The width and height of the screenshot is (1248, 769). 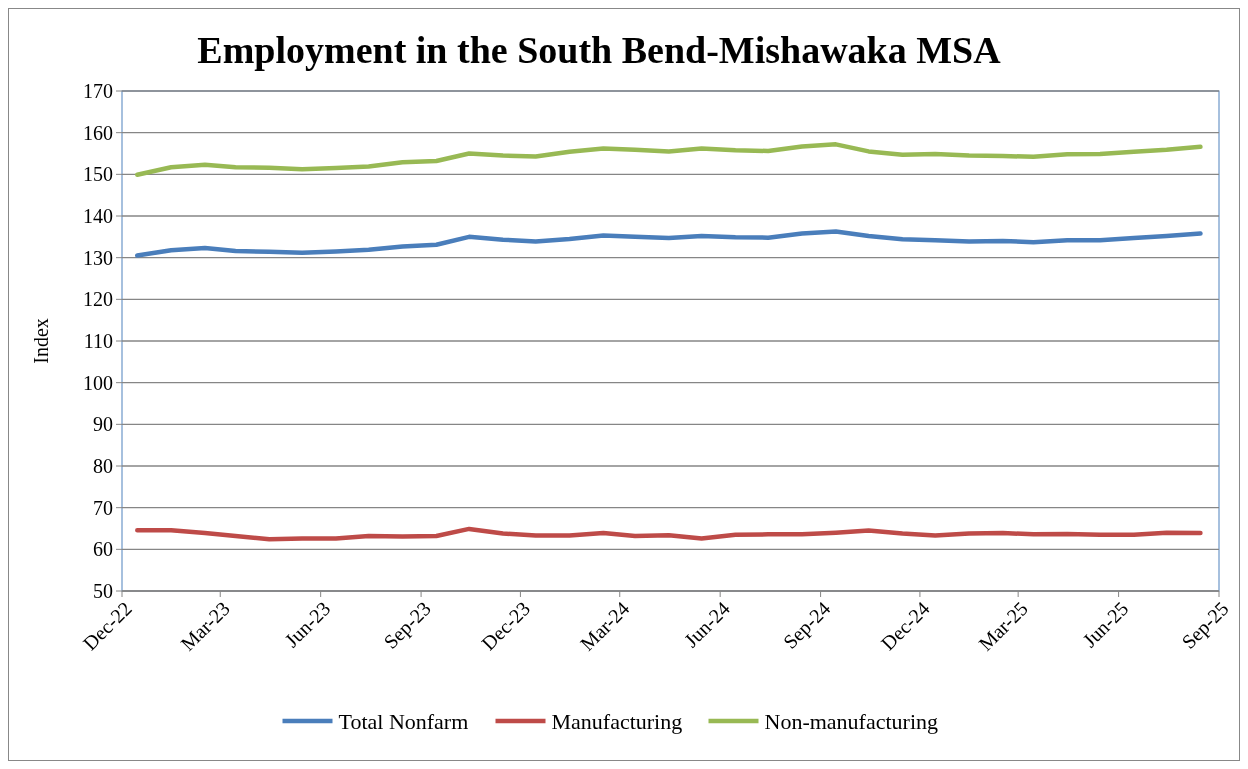 I want to click on legend-label: Manufacturing, so click(x=617, y=721).